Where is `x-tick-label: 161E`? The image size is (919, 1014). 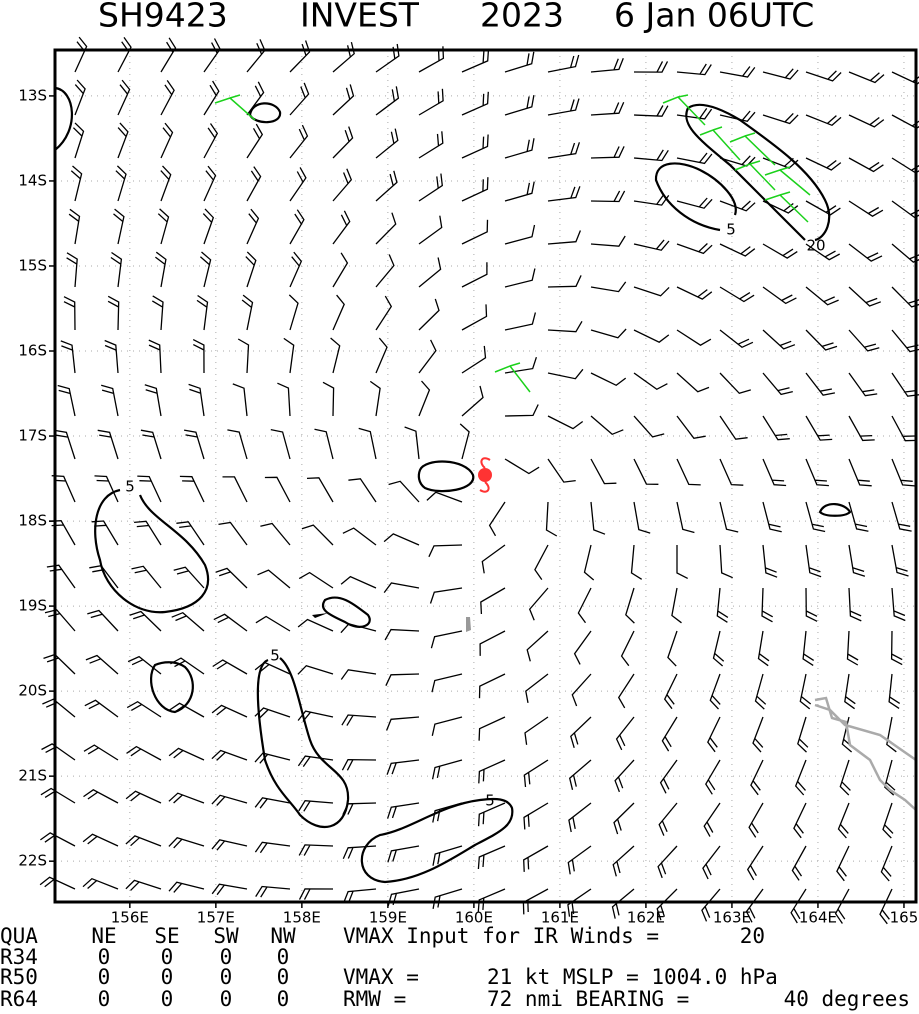 x-tick-label: 161E is located at coordinates (560, 918).